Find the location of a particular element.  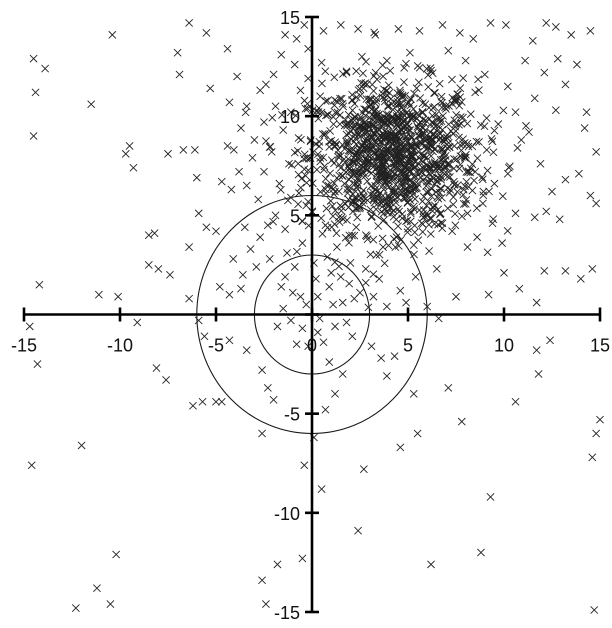

y-tick-label: 15 is located at coordinates (290, 18).